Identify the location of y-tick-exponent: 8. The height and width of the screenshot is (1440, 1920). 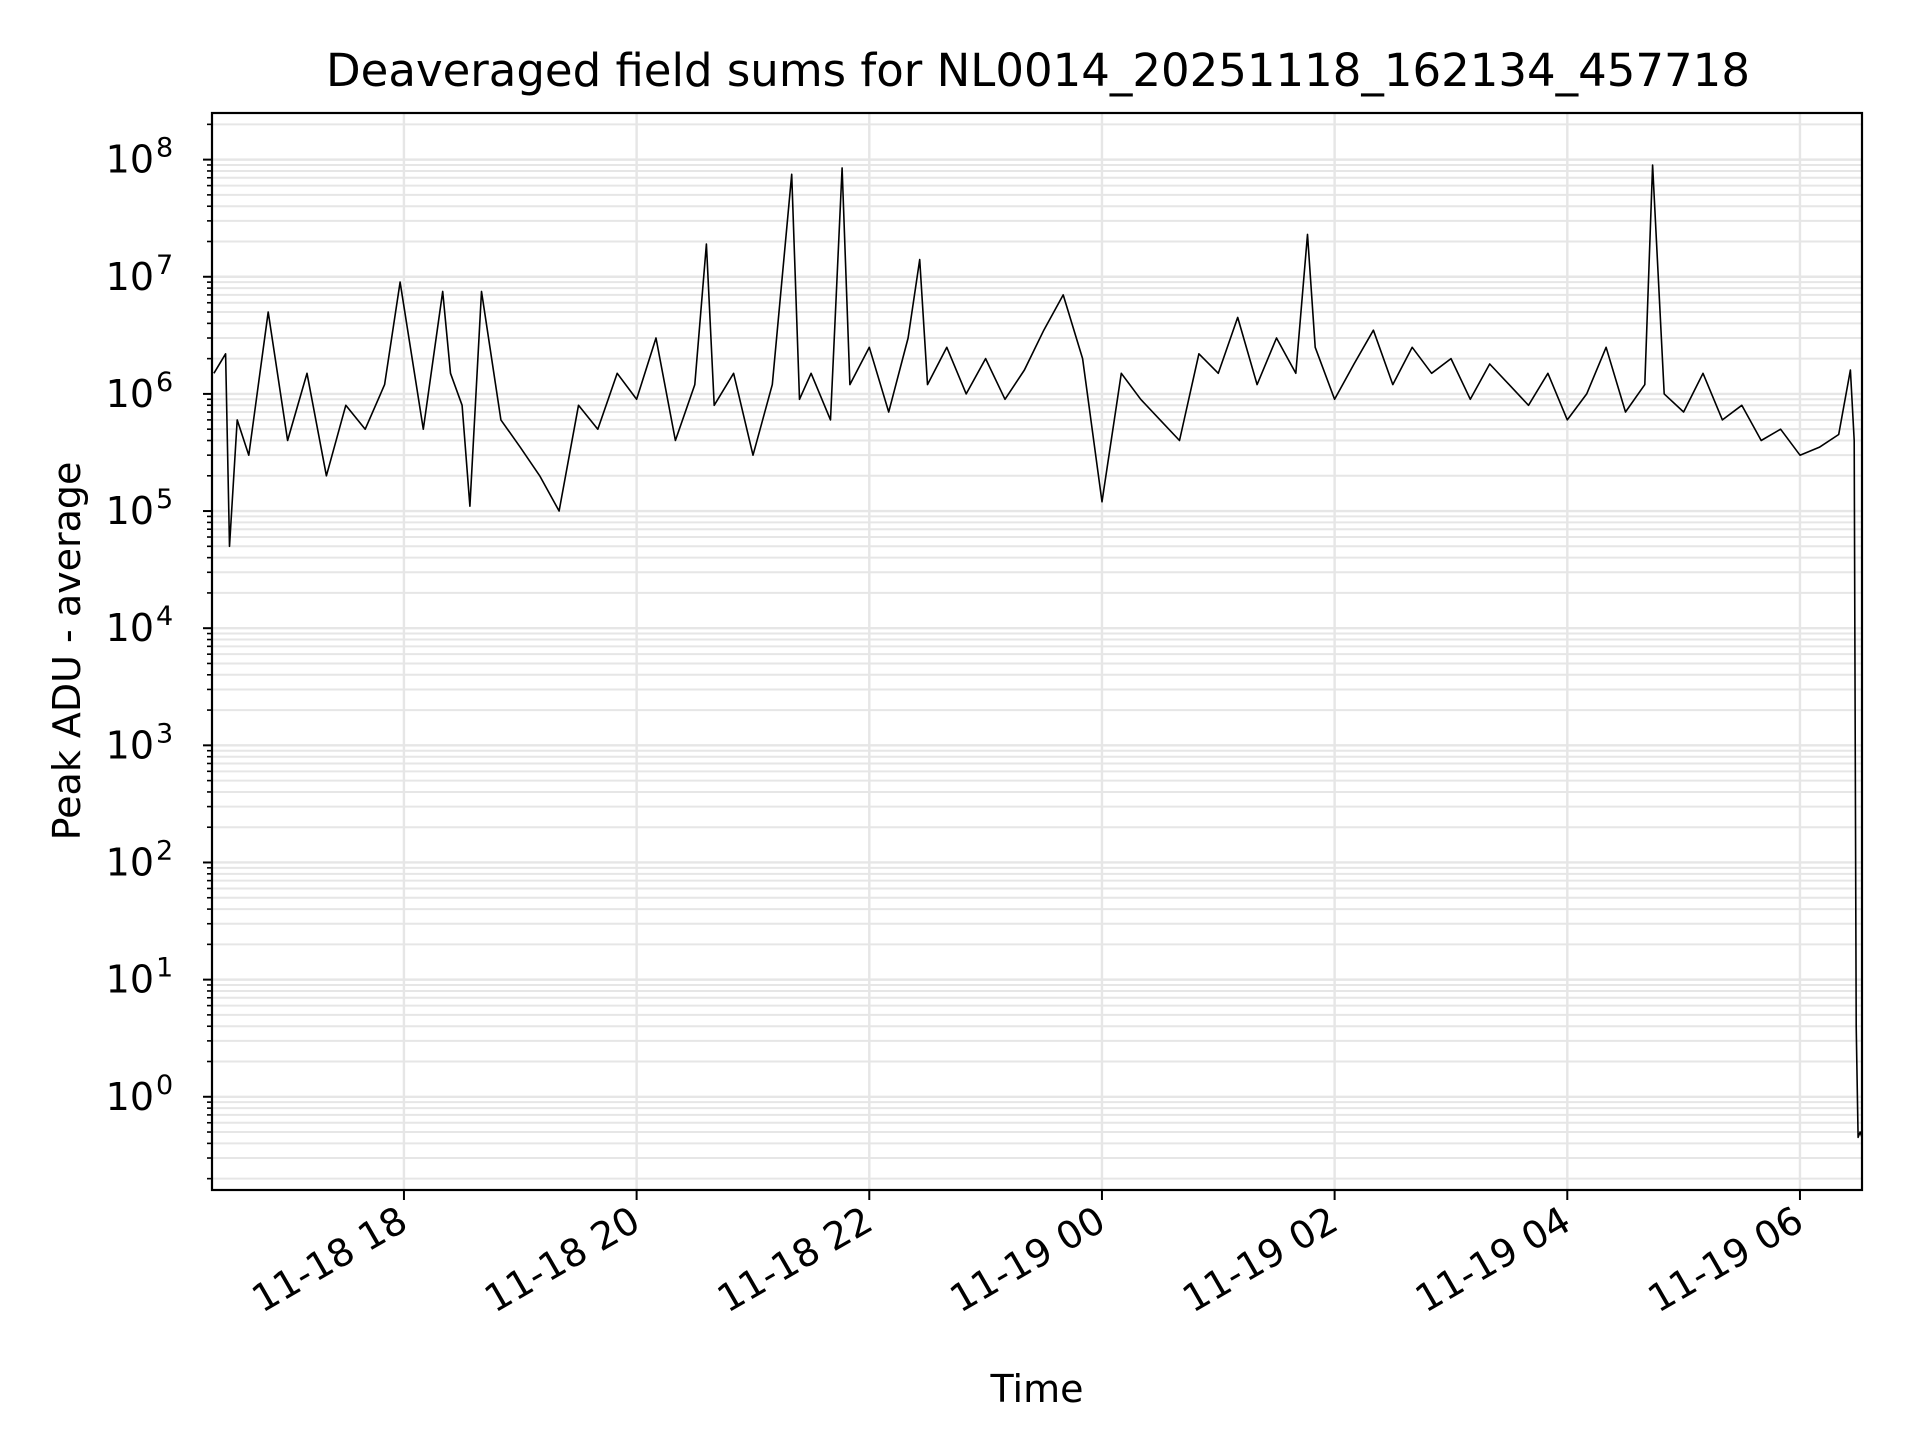
(164, 148).